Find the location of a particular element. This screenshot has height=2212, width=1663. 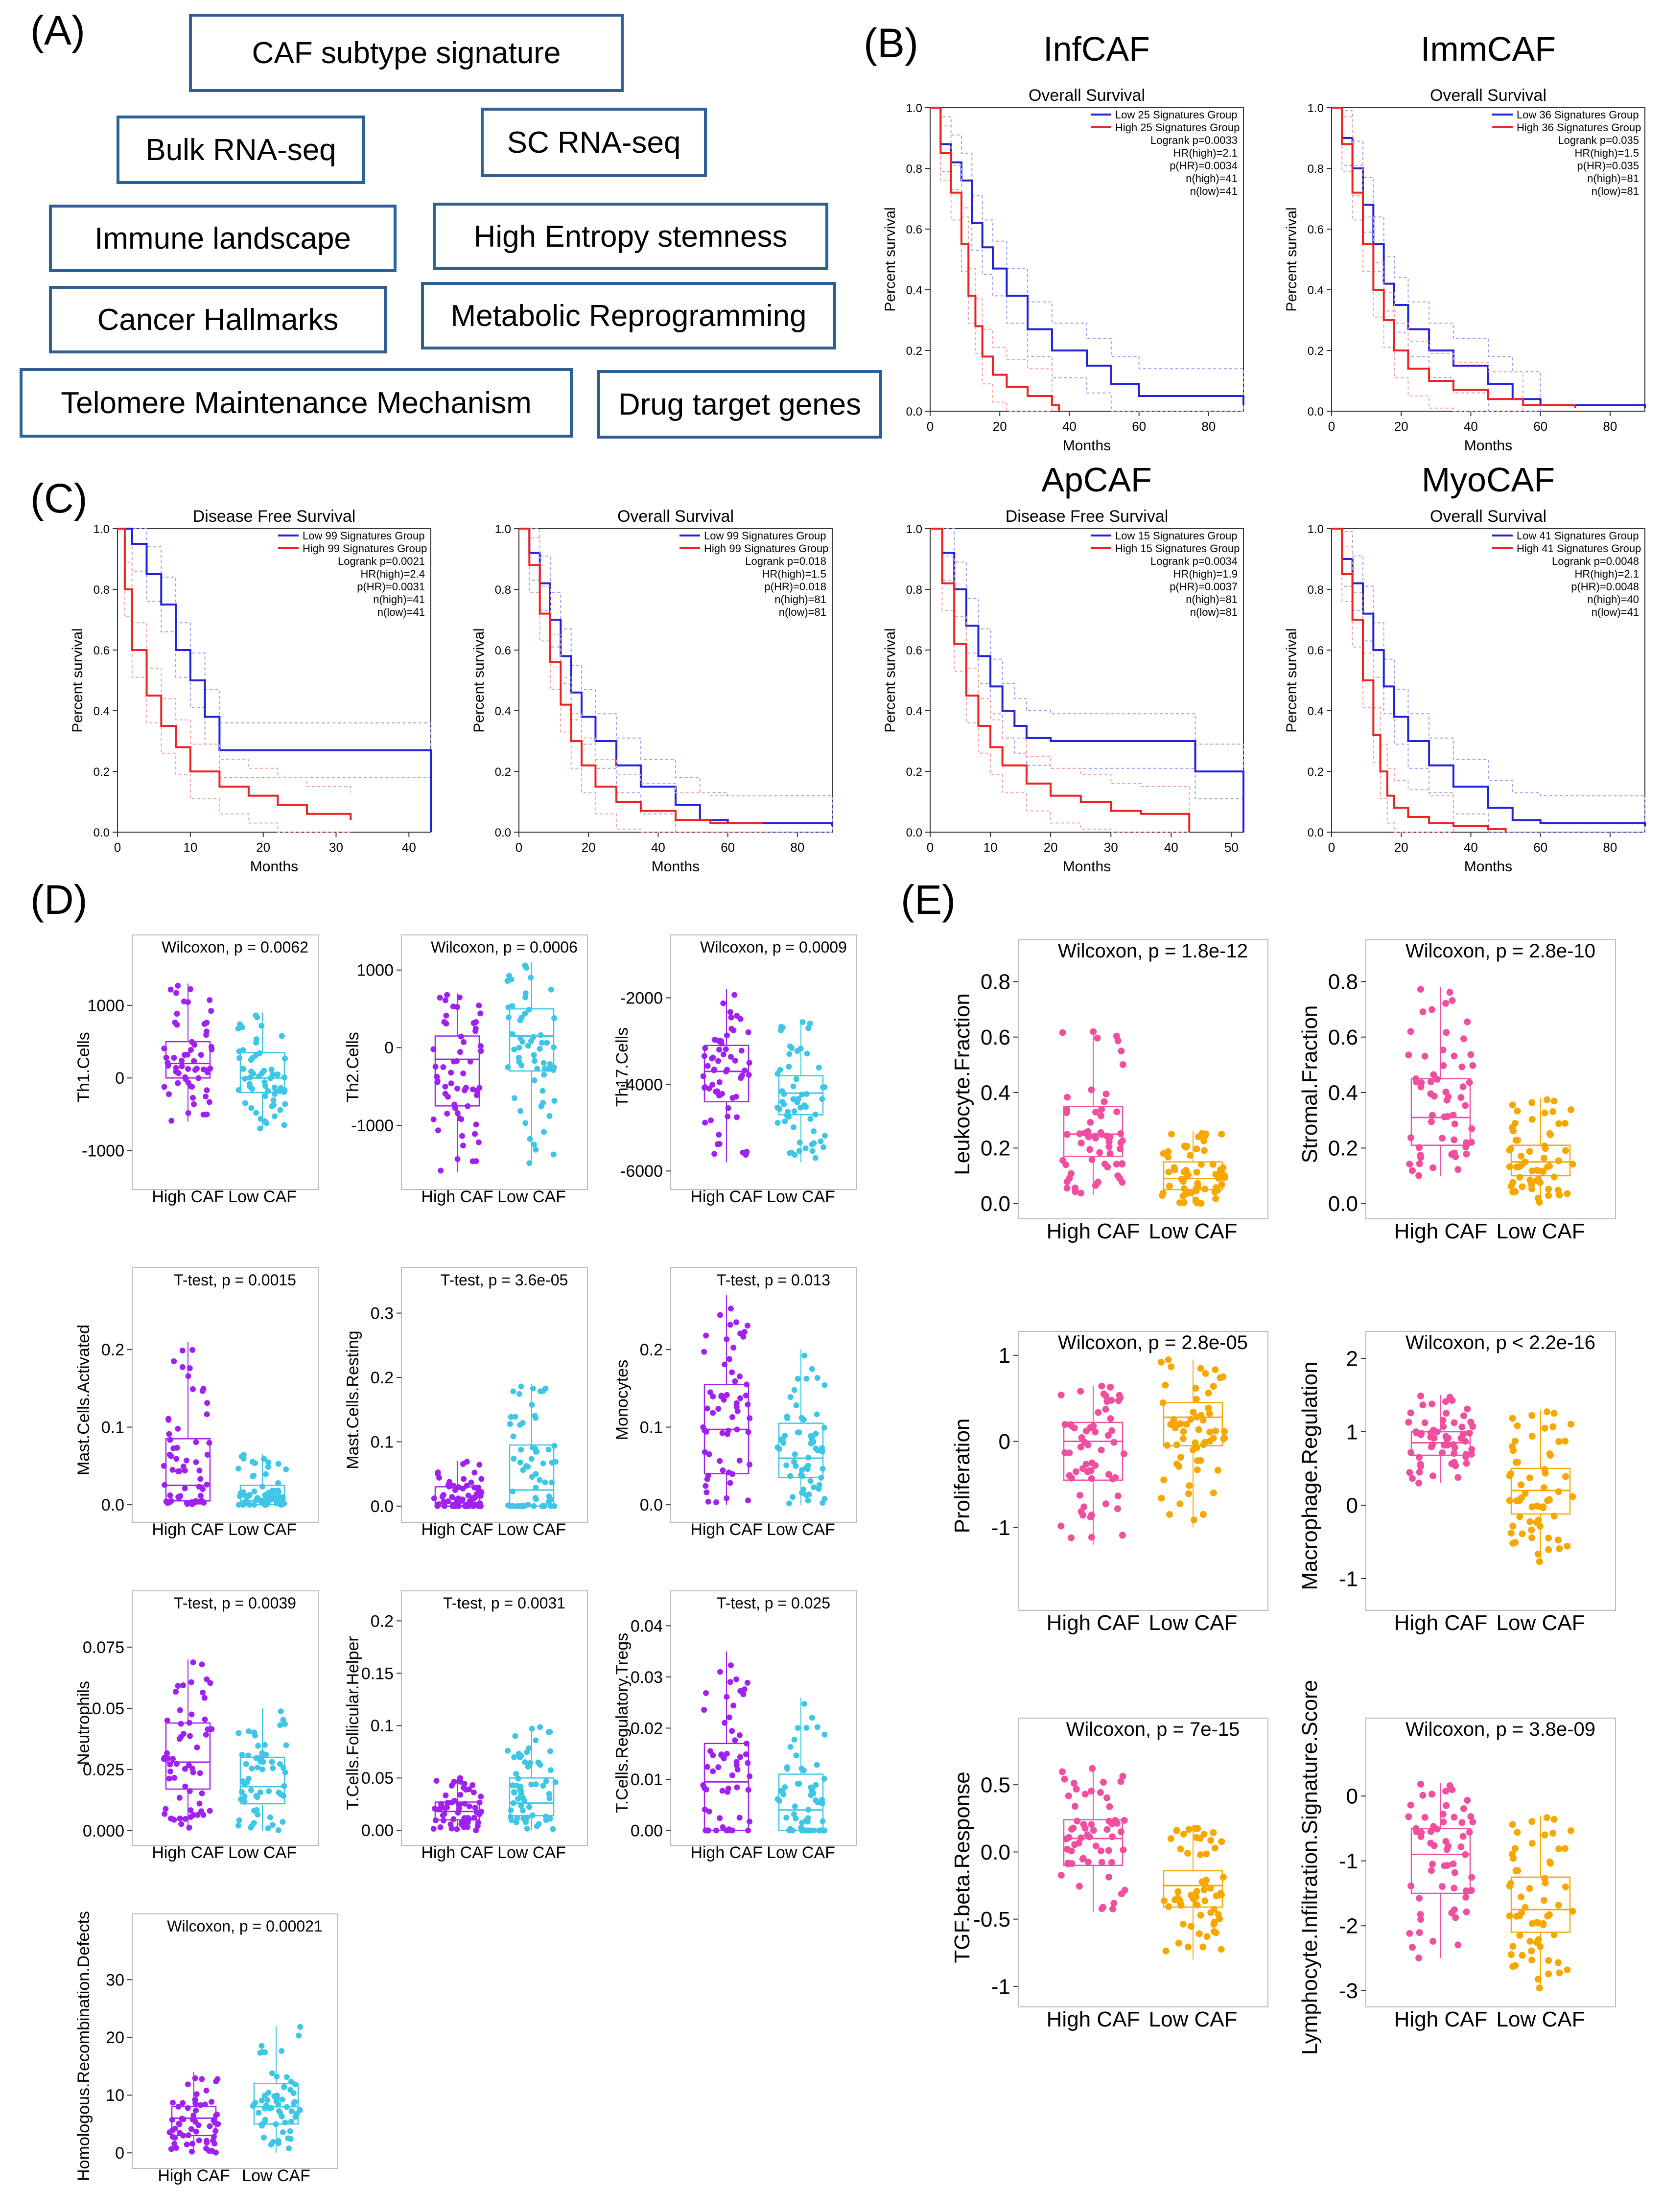

legend-entry: High 99 Signatures Group is located at coordinates (766, 548).